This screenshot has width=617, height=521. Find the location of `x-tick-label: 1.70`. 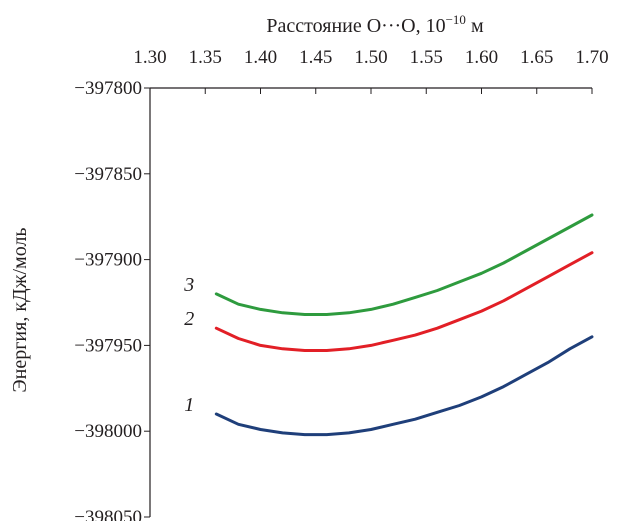

x-tick-label: 1.70 is located at coordinates (591, 57).